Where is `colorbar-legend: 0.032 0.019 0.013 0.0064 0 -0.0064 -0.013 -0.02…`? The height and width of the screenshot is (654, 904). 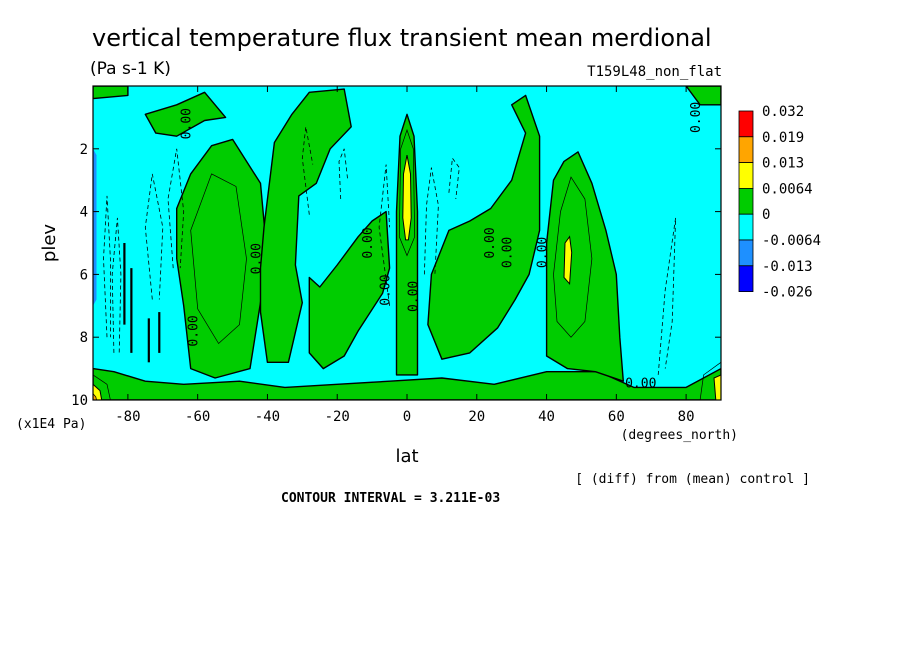 colorbar-legend: 0.032 0.019 0.013 0.0064 0 -0.0064 -0.013 -0.02… is located at coordinates (779, 202).